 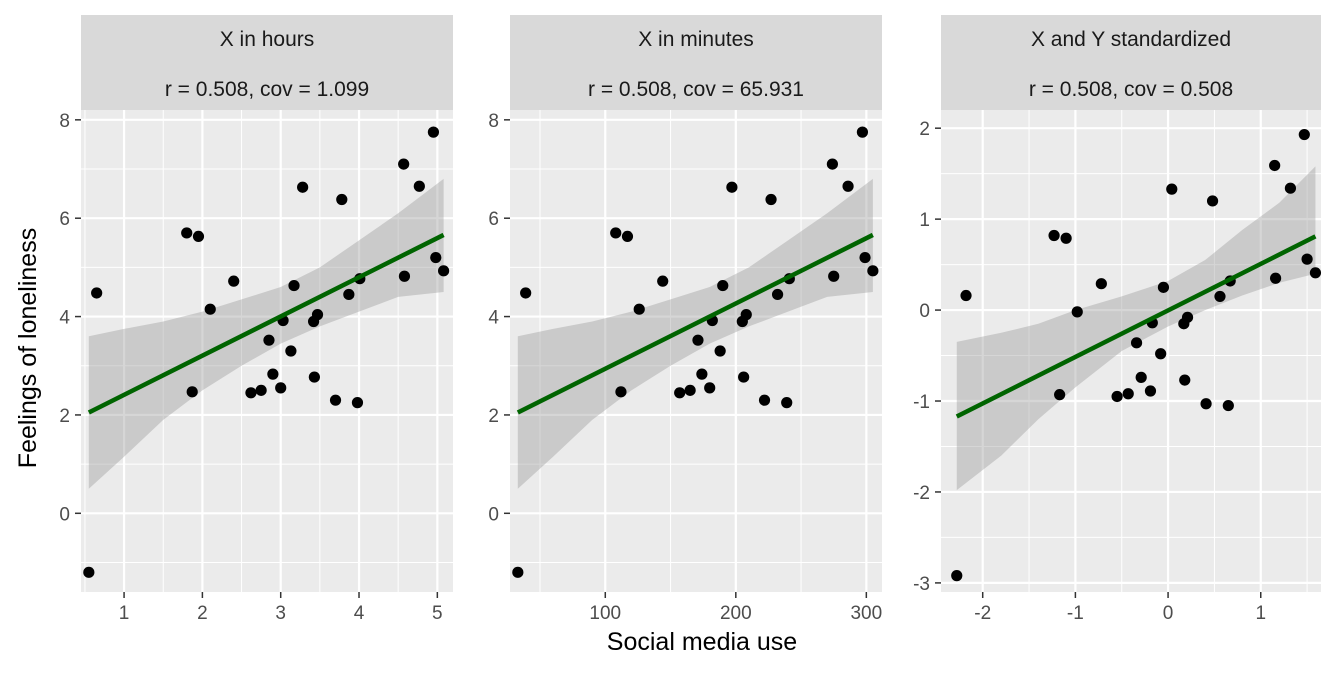 I want to click on regression-line, so click(x=1136, y=326).